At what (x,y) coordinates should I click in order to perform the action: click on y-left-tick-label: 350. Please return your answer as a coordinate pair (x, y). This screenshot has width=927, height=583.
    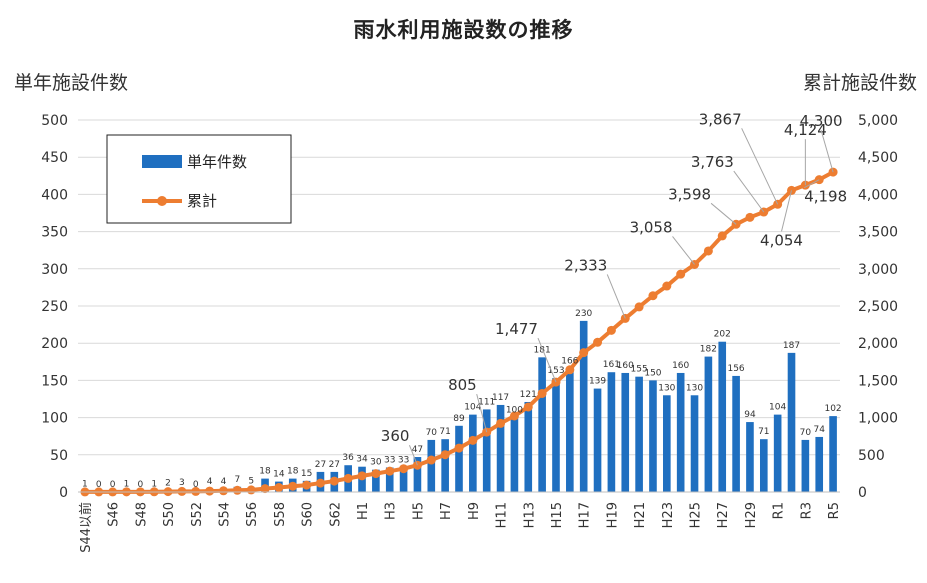
    Looking at the image, I should click on (54, 233).